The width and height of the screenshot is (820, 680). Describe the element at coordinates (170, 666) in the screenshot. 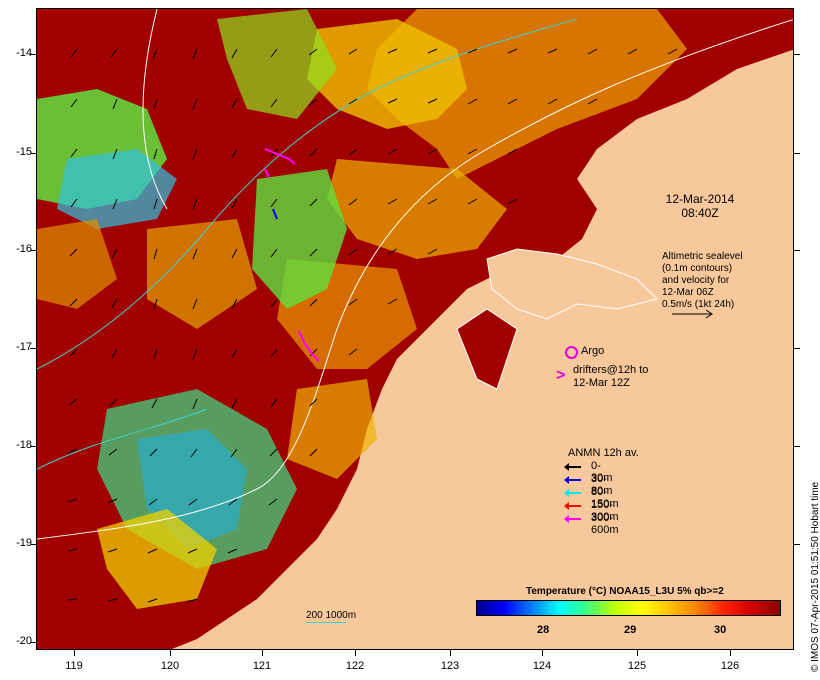

I see `x-tick-label: 120` at that location.